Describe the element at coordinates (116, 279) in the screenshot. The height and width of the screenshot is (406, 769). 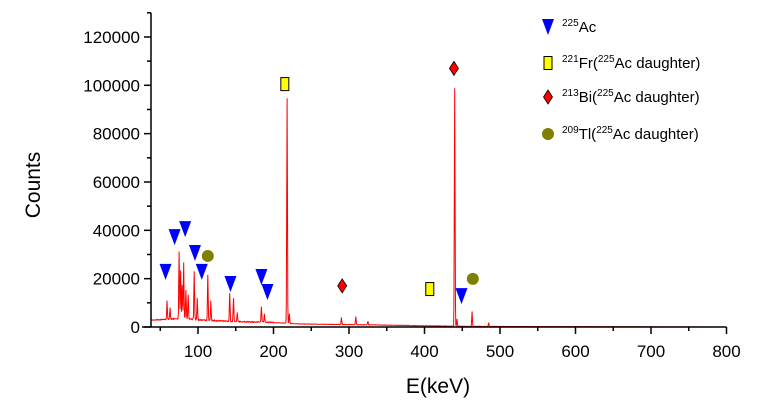
I see `y-tick-label: 20000` at that location.